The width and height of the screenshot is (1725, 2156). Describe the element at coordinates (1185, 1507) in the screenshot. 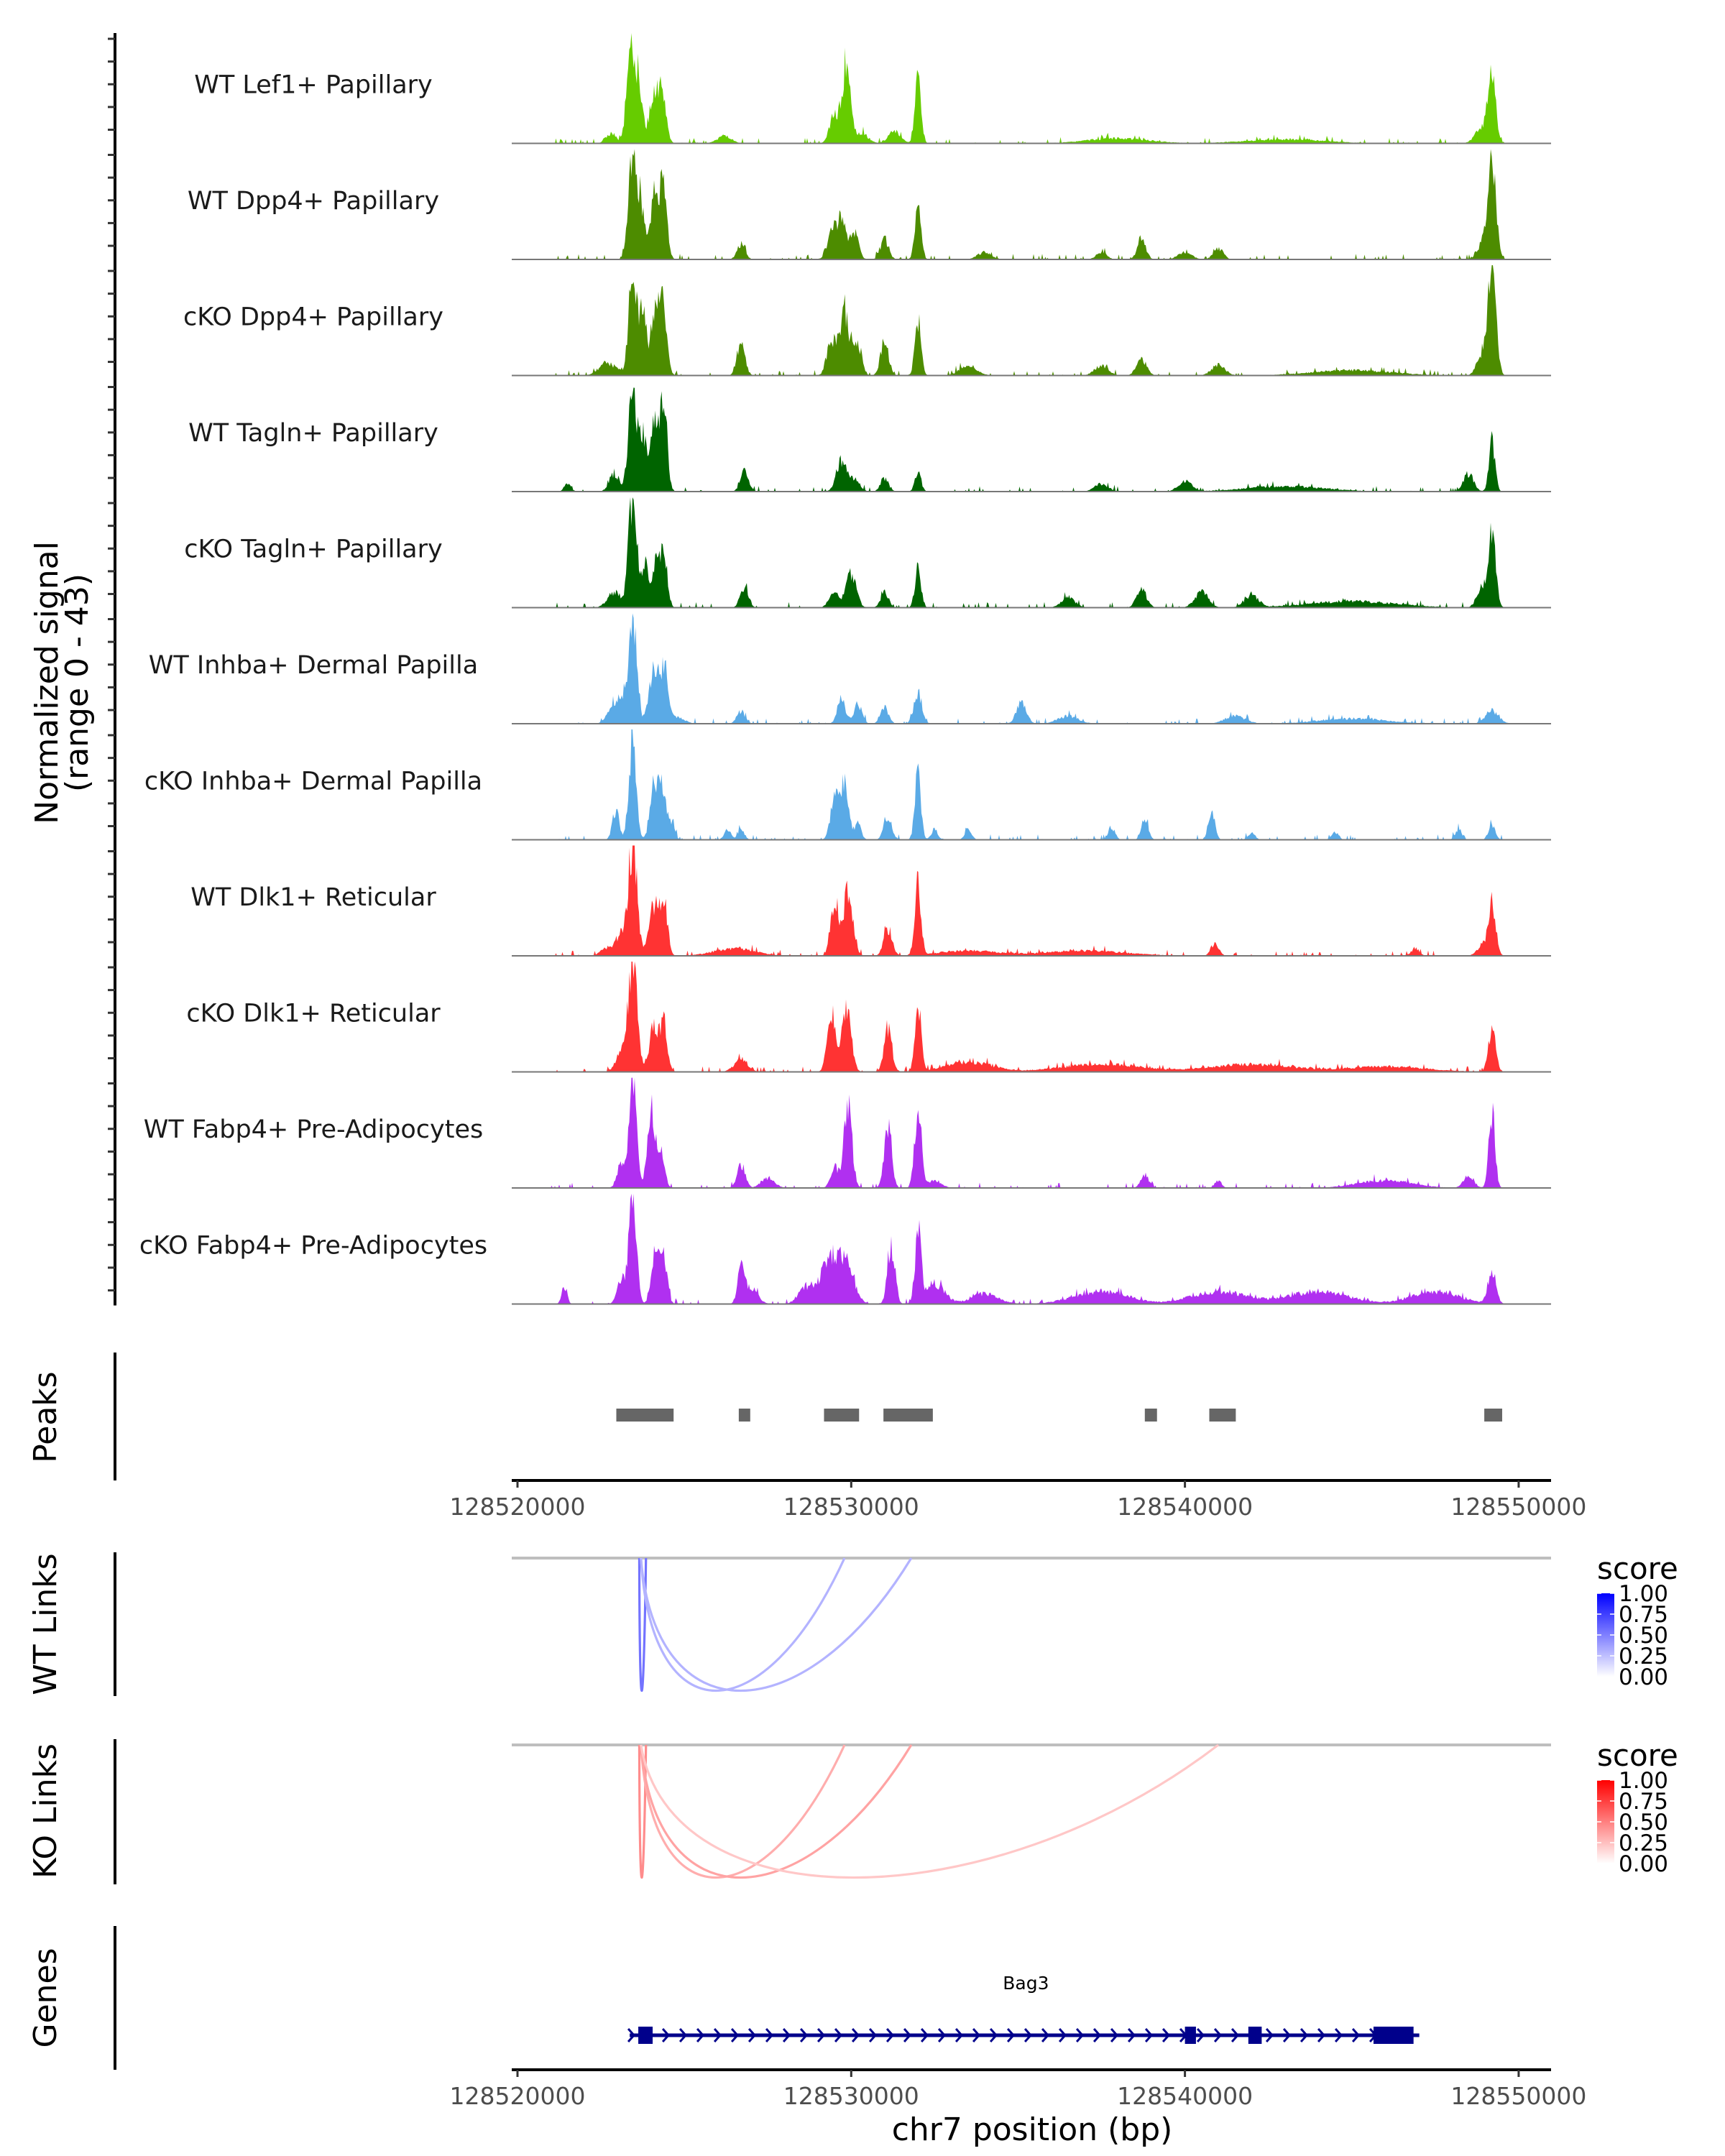

I see `x-axis-tick-label: 128540000` at that location.